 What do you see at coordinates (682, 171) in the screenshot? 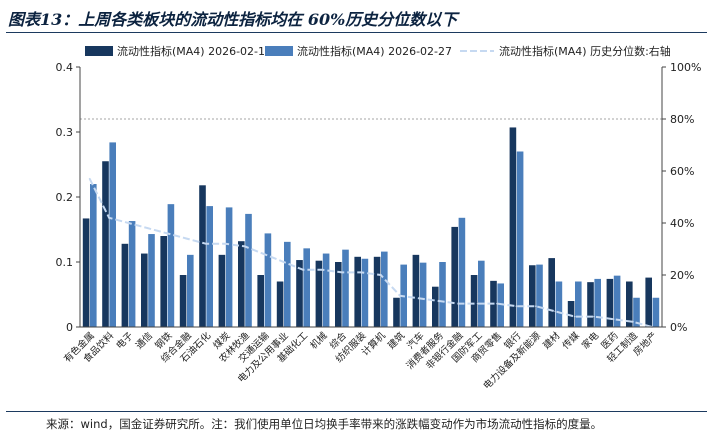
I see `y-tick-label-right: 60%` at bounding box center [682, 171].